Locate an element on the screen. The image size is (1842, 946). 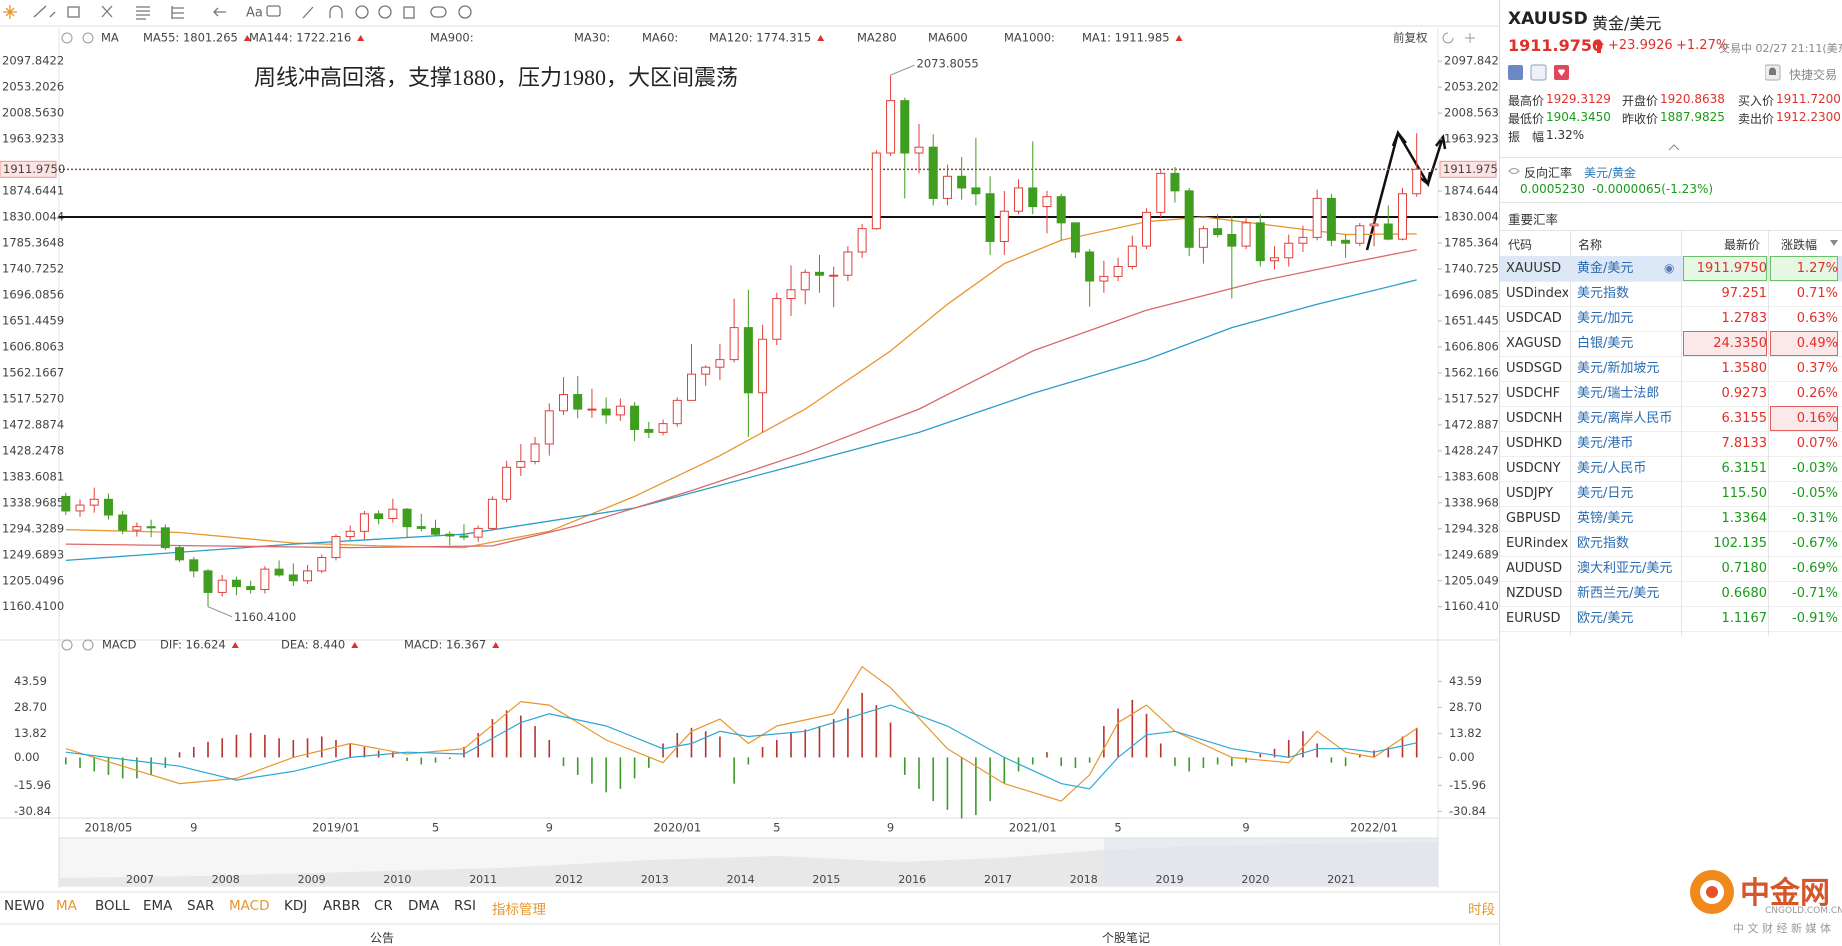
indicator-tab: RSI is located at coordinates (465, 906).